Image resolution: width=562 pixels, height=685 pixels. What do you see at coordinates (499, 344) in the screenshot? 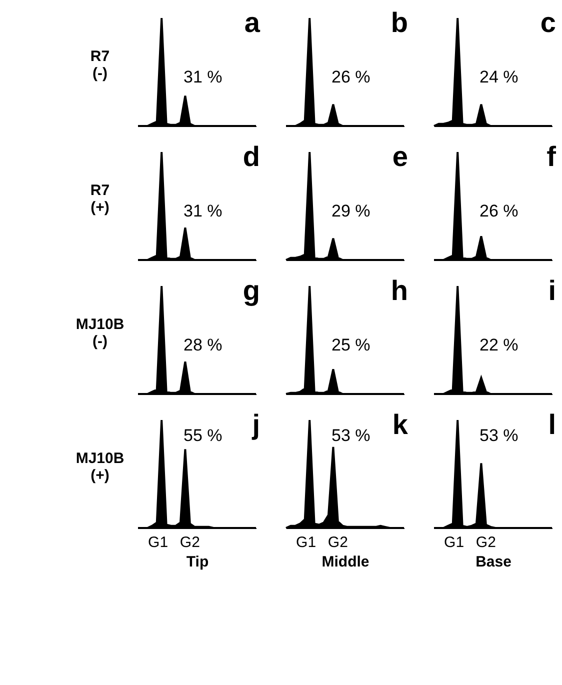
I see `annotation: 22 %` at bounding box center [499, 344].